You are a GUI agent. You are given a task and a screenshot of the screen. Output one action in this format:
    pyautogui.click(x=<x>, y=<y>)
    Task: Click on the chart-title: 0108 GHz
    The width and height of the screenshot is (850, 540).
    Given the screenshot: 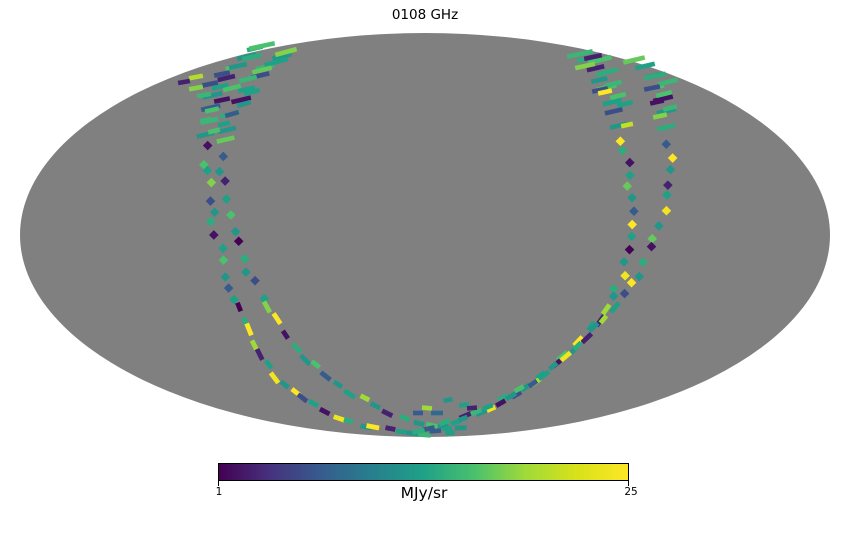 What is the action you would take?
    pyautogui.click(x=425, y=15)
    